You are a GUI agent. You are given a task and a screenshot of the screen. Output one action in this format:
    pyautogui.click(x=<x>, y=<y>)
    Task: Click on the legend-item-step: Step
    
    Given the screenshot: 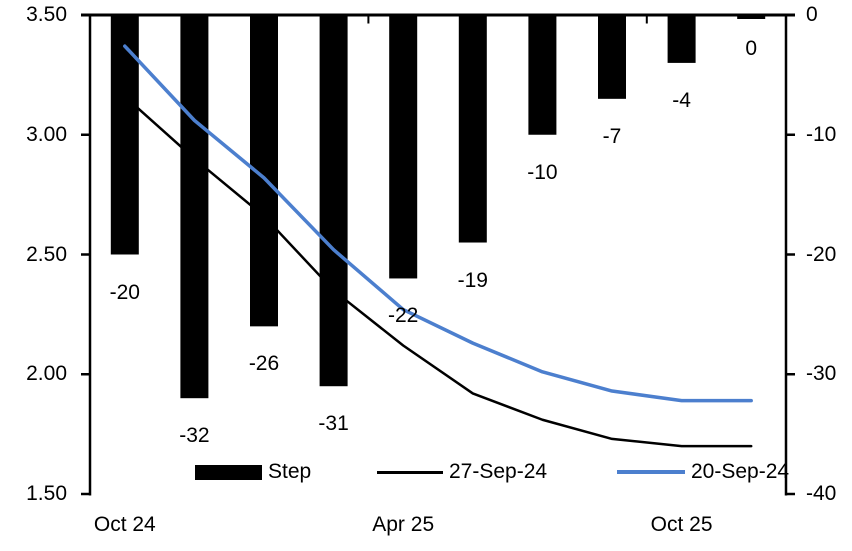 What is the action you would take?
    pyautogui.click(x=253, y=472)
    